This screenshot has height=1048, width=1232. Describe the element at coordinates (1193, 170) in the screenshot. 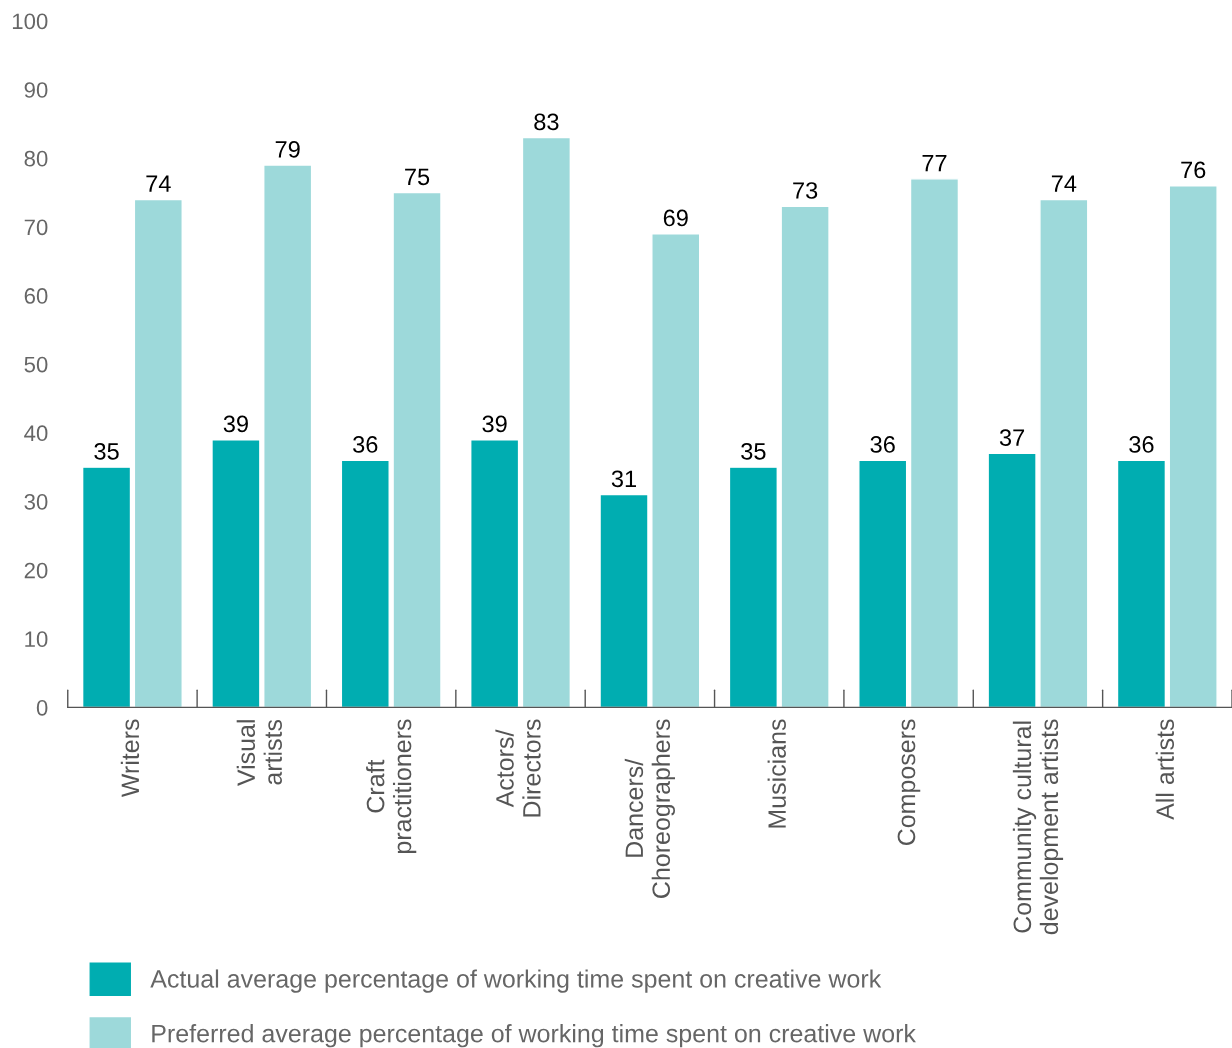

I see `data-label: 76` at that location.